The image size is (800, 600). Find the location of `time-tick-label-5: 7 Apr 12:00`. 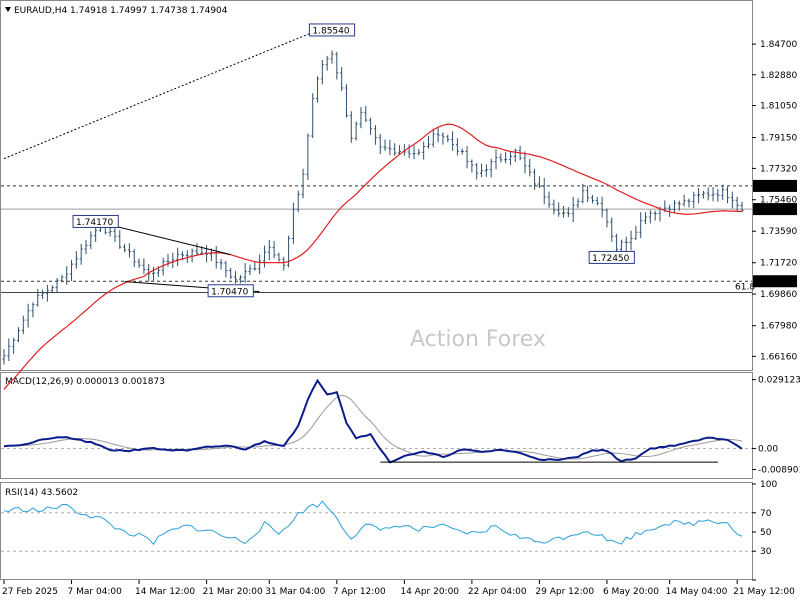

time-tick-label-5: 7 Apr 12:00 is located at coordinates (359, 592).